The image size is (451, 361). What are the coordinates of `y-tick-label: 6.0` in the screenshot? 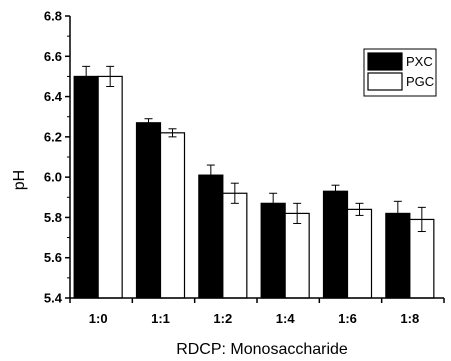 It's located at (53, 177).